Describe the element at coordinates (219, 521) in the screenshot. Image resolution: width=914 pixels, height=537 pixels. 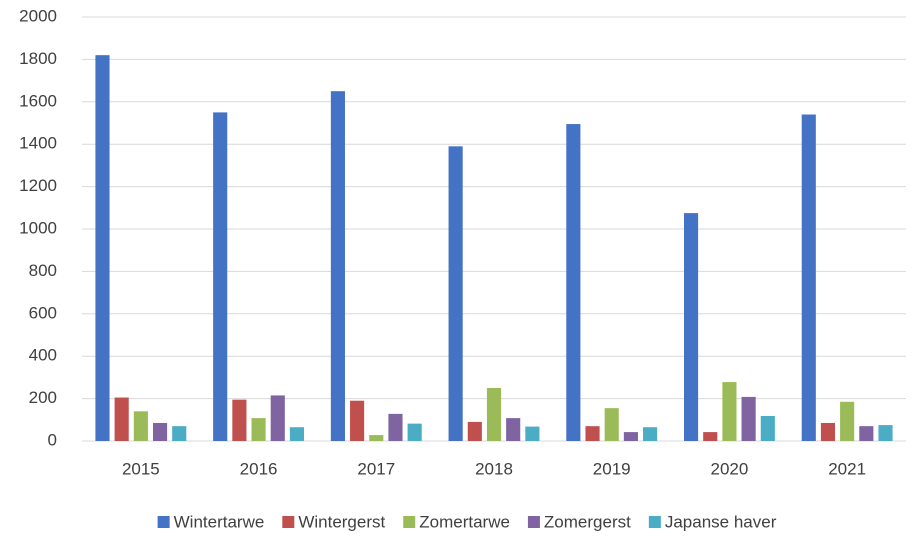
I see `legend-label: Wintertarwe` at that location.